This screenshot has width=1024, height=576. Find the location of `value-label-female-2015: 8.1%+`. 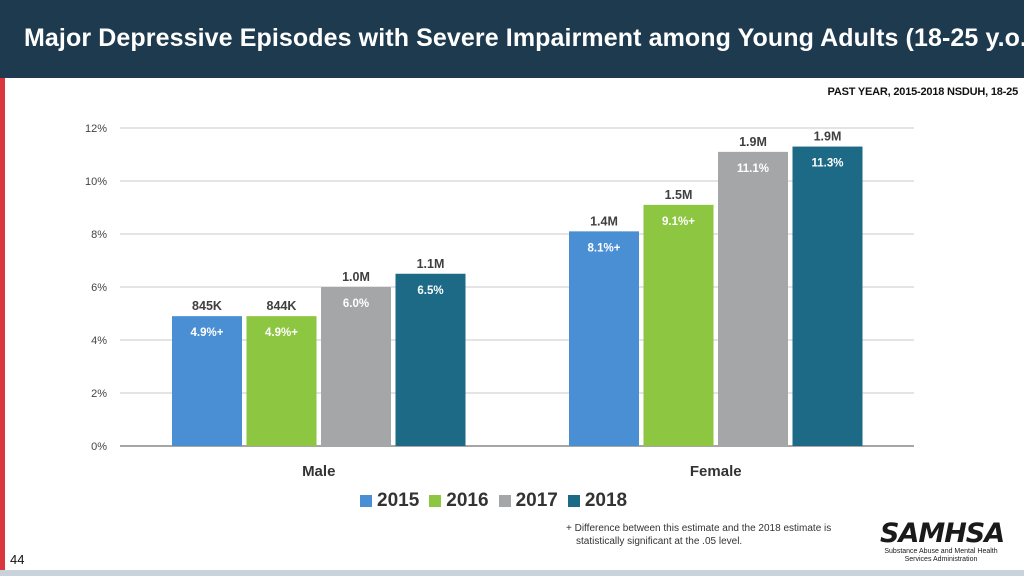

value-label-female-2015: 8.1%+ is located at coordinates (604, 248).